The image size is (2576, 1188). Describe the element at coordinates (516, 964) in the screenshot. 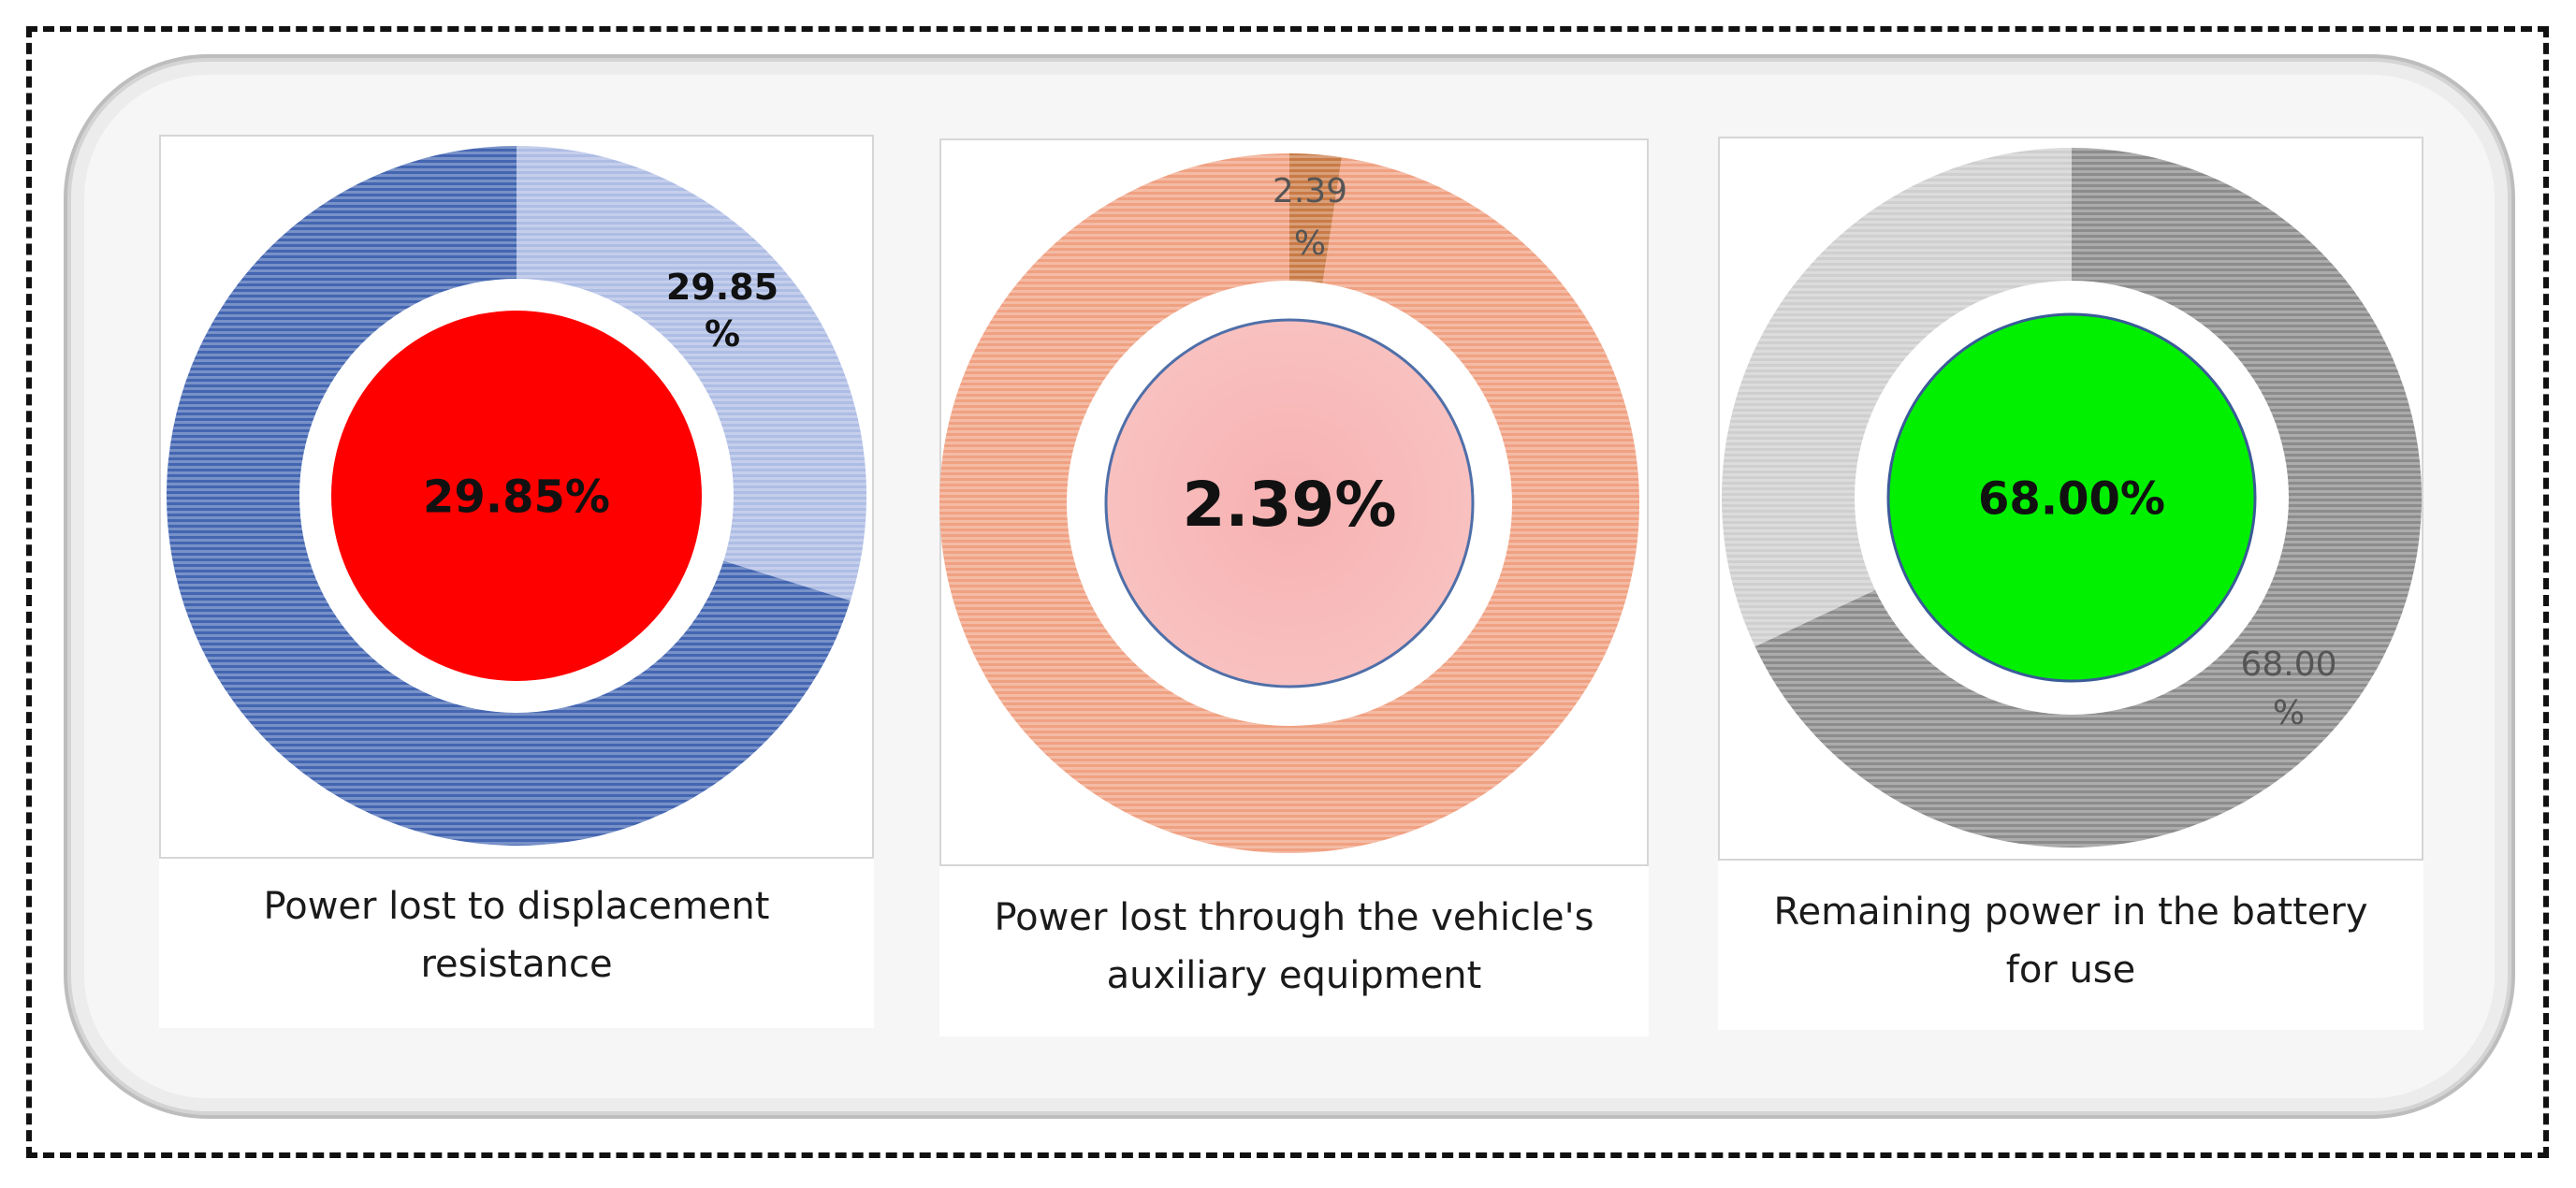

I see `caption-line-2: resistance` at that location.